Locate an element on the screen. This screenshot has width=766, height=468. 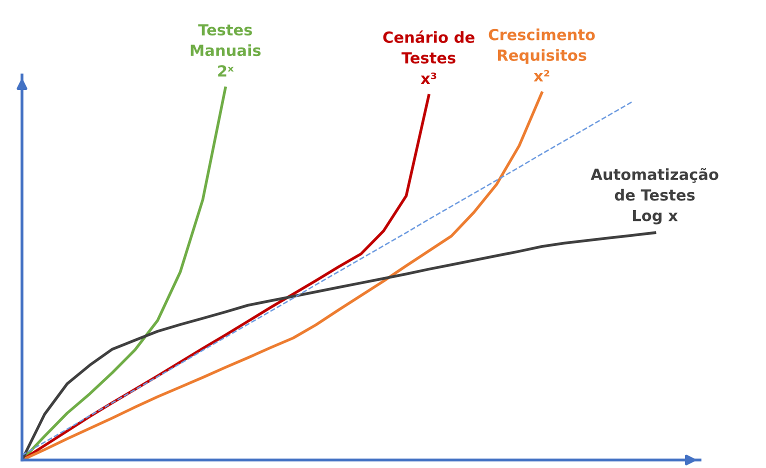
series-label: Automatização de Testes Log x is located at coordinates (654, 196).